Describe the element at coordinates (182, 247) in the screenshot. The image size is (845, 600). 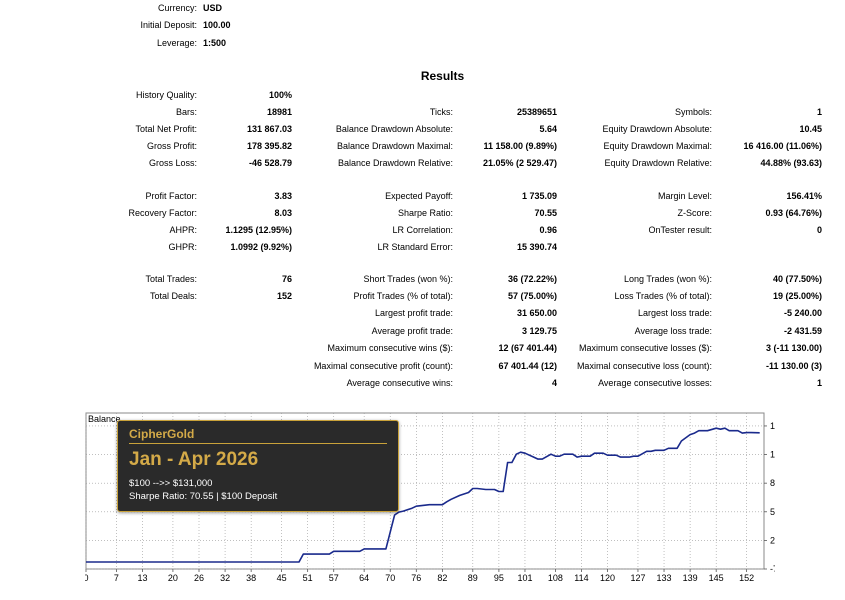
I see `stat-label: GHPR:` at that location.